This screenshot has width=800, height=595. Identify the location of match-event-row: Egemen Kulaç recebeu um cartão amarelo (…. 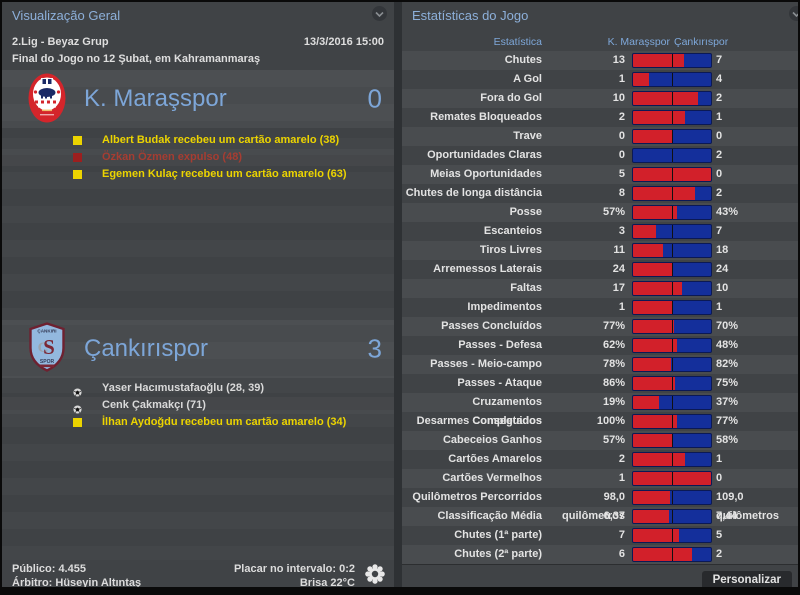
(198, 174).